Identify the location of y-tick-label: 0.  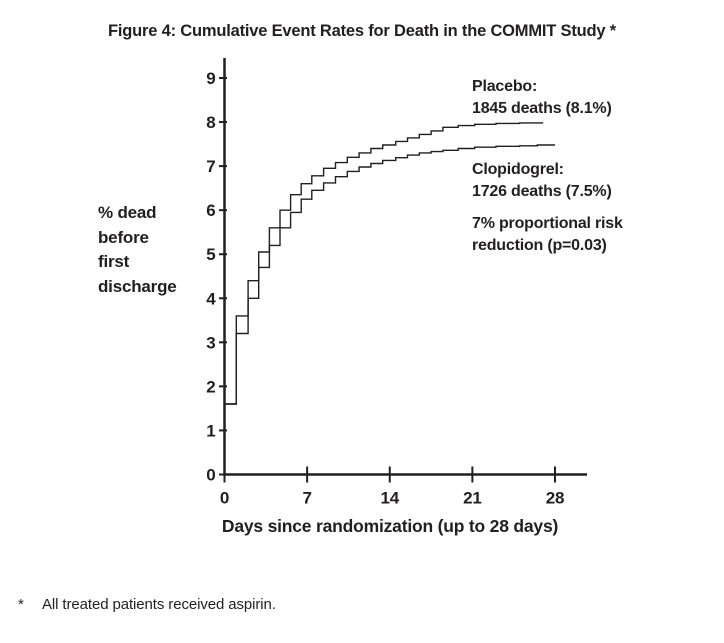
(210, 475).